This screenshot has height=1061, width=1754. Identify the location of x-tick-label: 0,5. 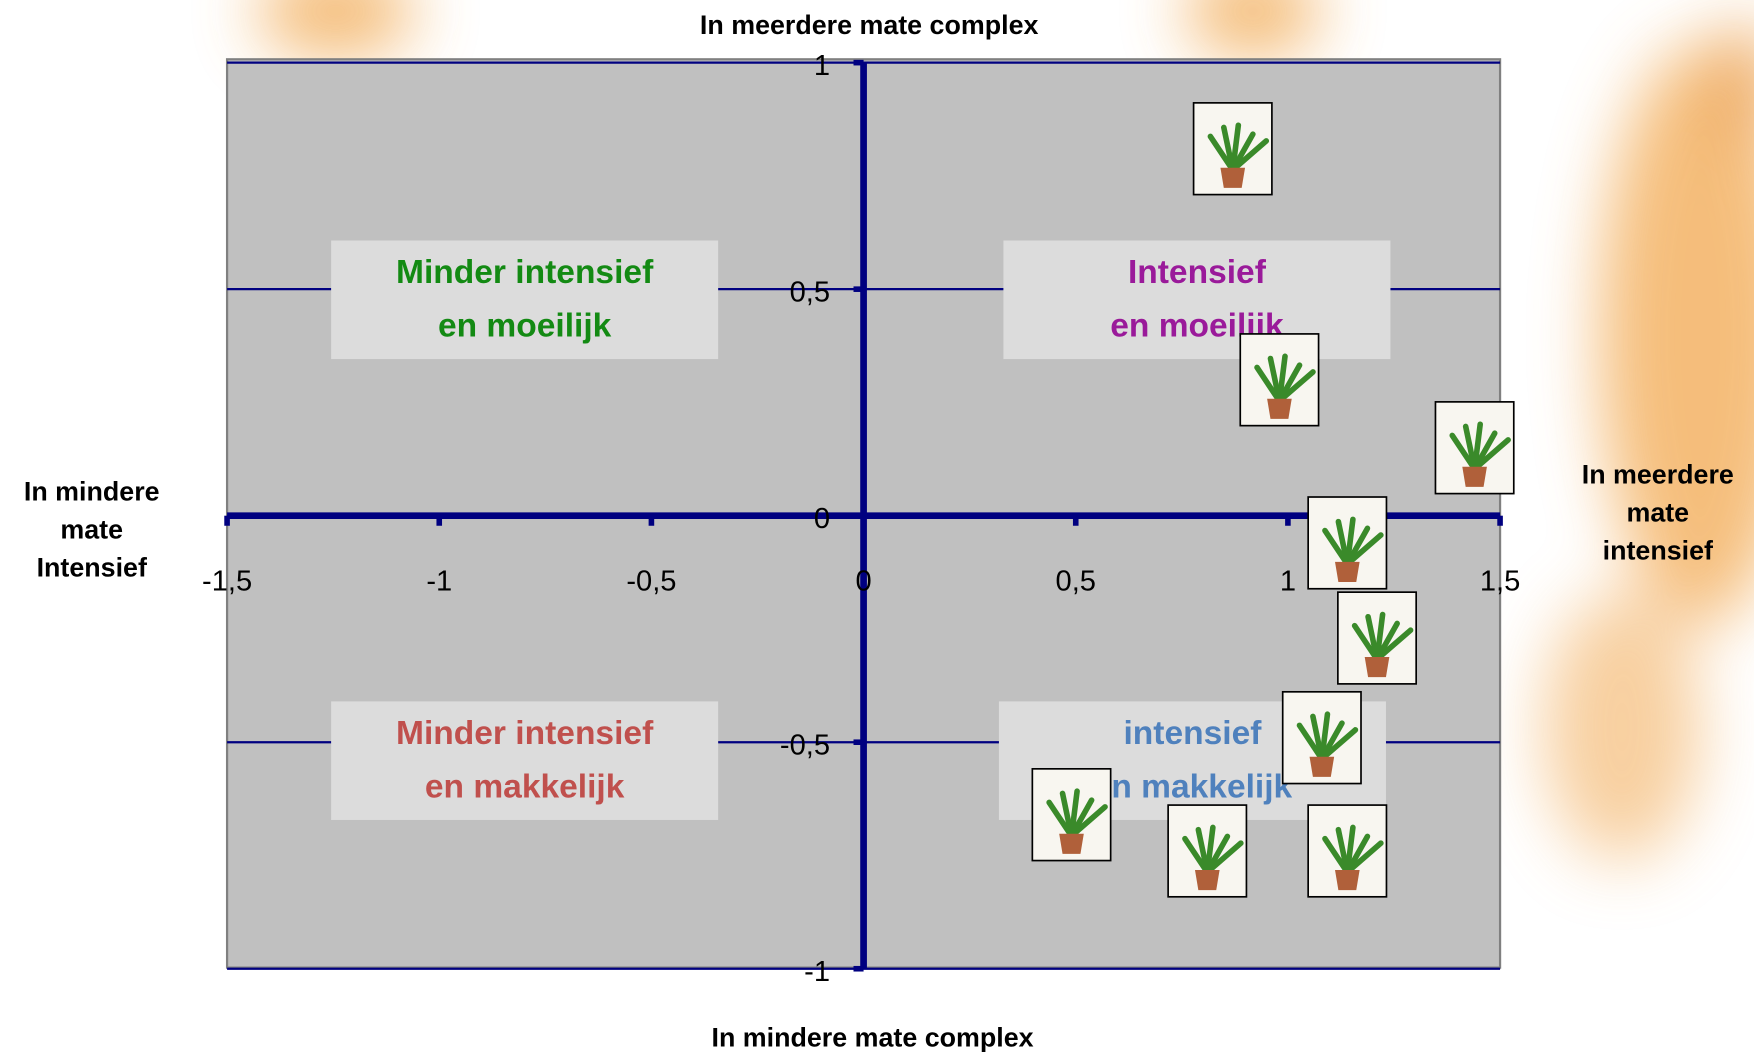
(1076, 582).